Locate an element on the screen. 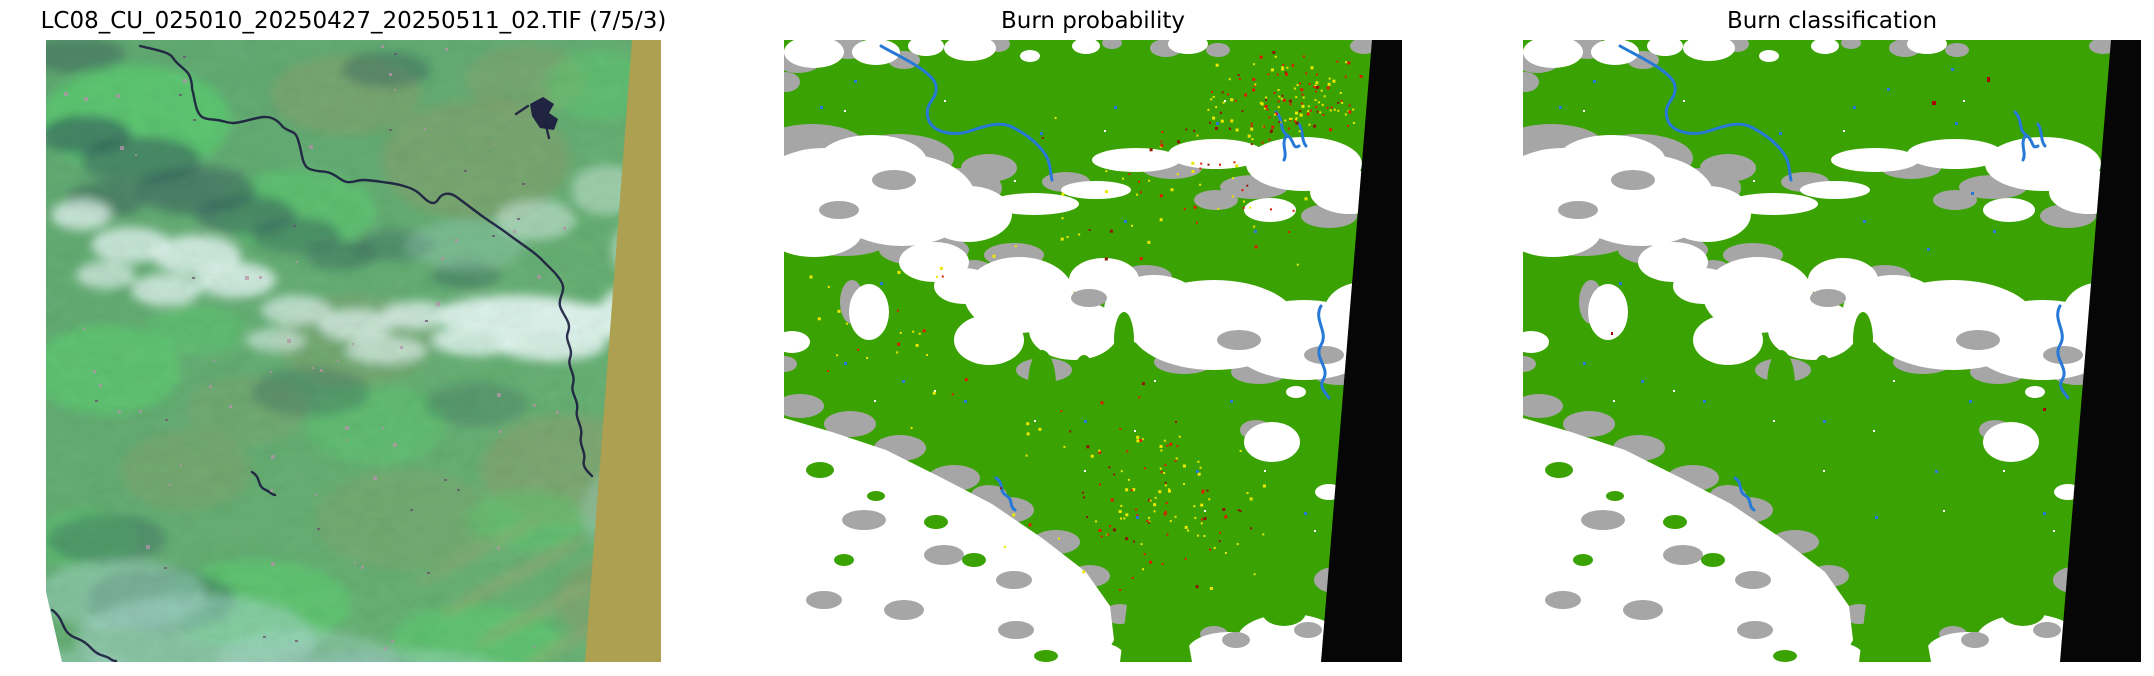 This screenshot has width=2154, height=676. title-burn-classification: Burn classification is located at coordinates (1832, 21).